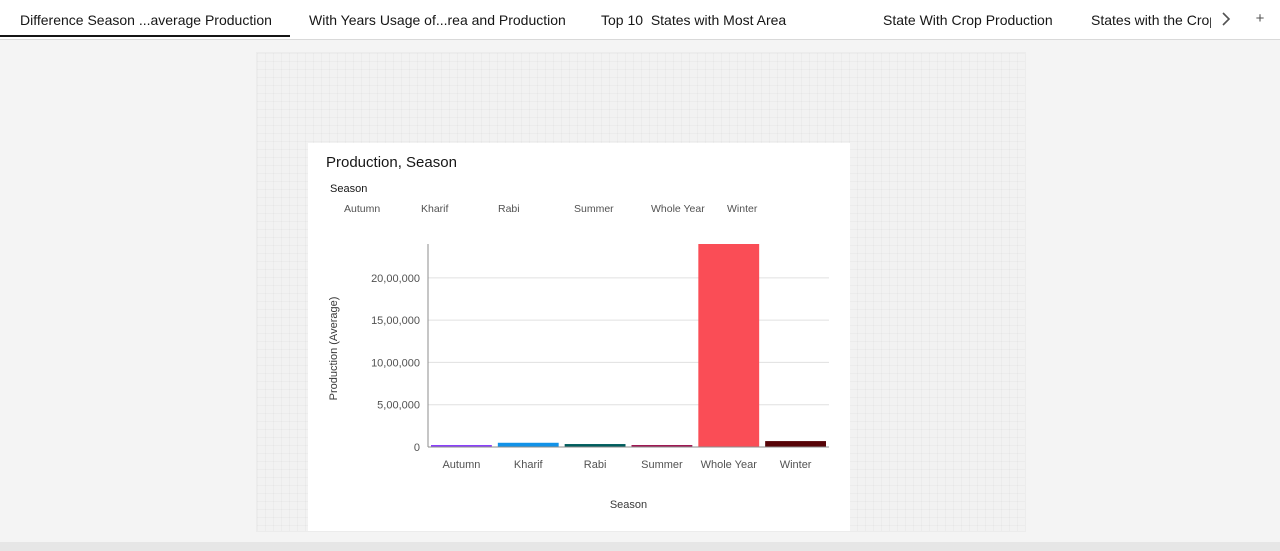 This screenshot has width=1280, height=551. I want to click on legend-item-rabi: Rabi, so click(509, 209).